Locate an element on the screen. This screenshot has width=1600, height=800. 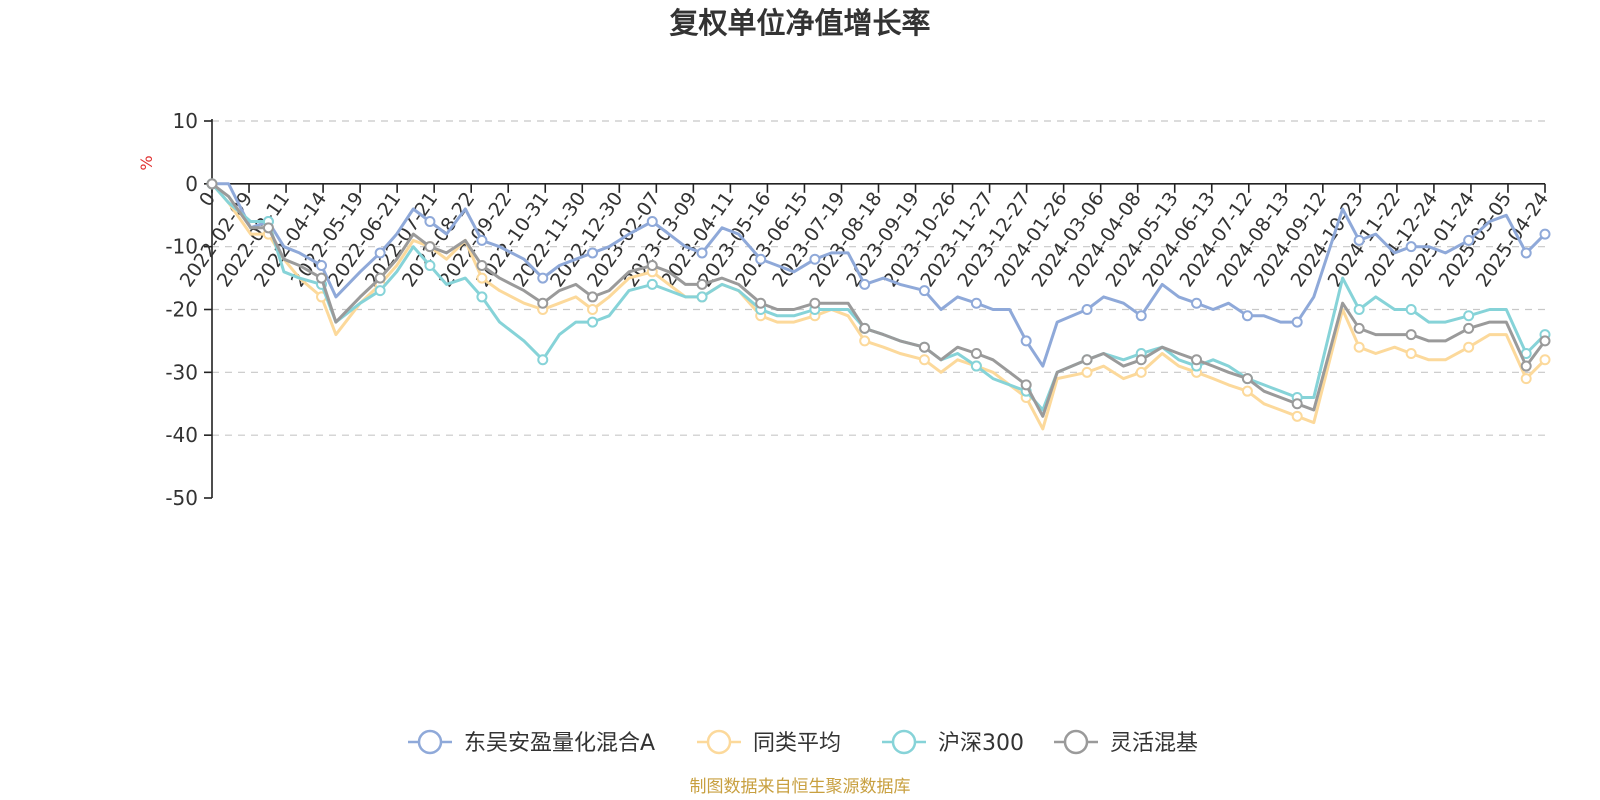
legend: 东吴安盈量化混合A 同类平均 沪深300 灵活混基 is located at coordinates (803, 742).